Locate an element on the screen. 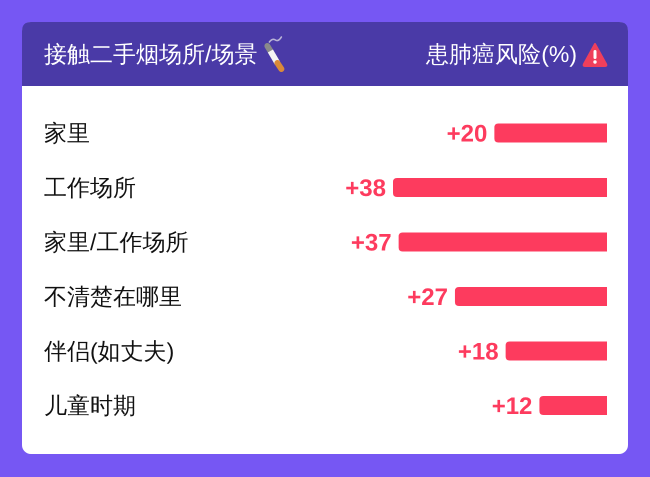  data-label: +12 is located at coordinates (512, 406).